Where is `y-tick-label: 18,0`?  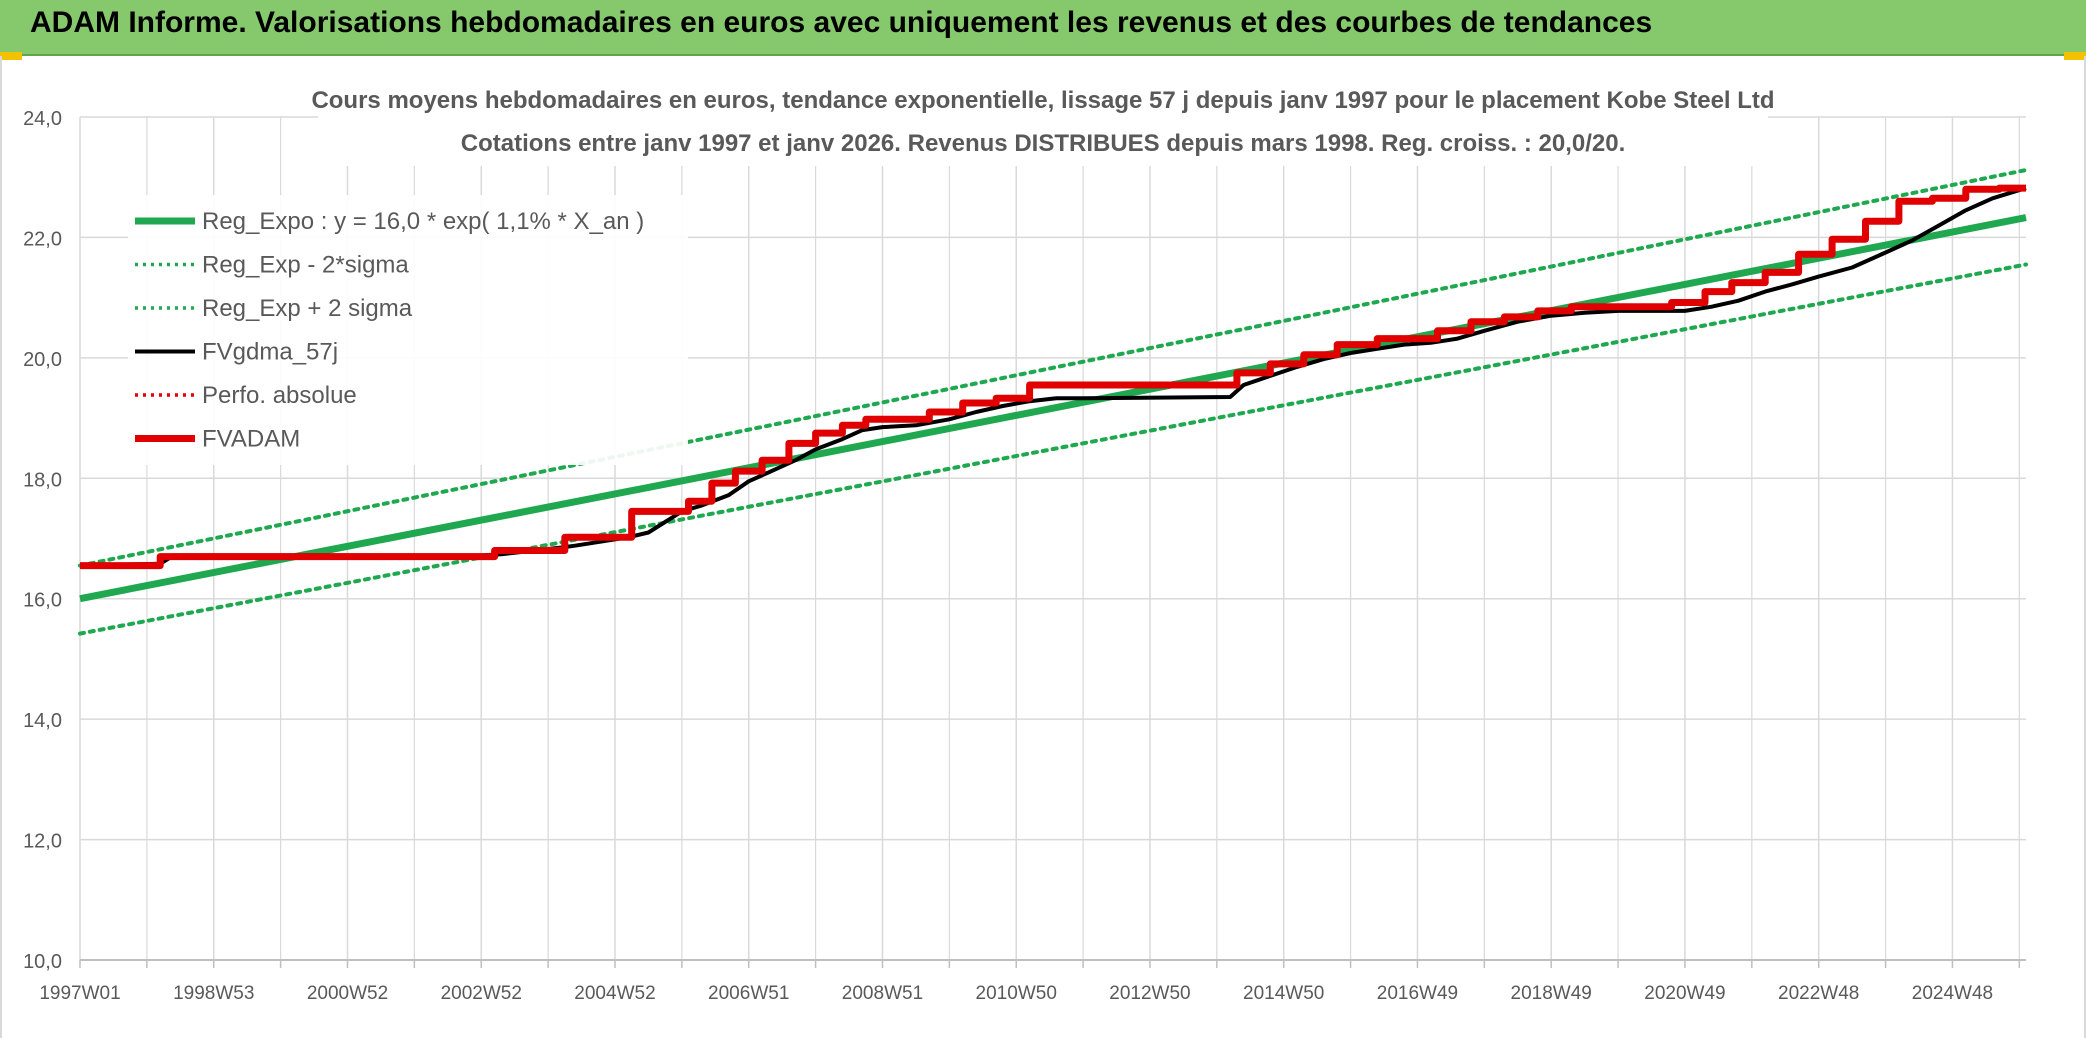 y-tick-label: 18,0 is located at coordinates (42, 480).